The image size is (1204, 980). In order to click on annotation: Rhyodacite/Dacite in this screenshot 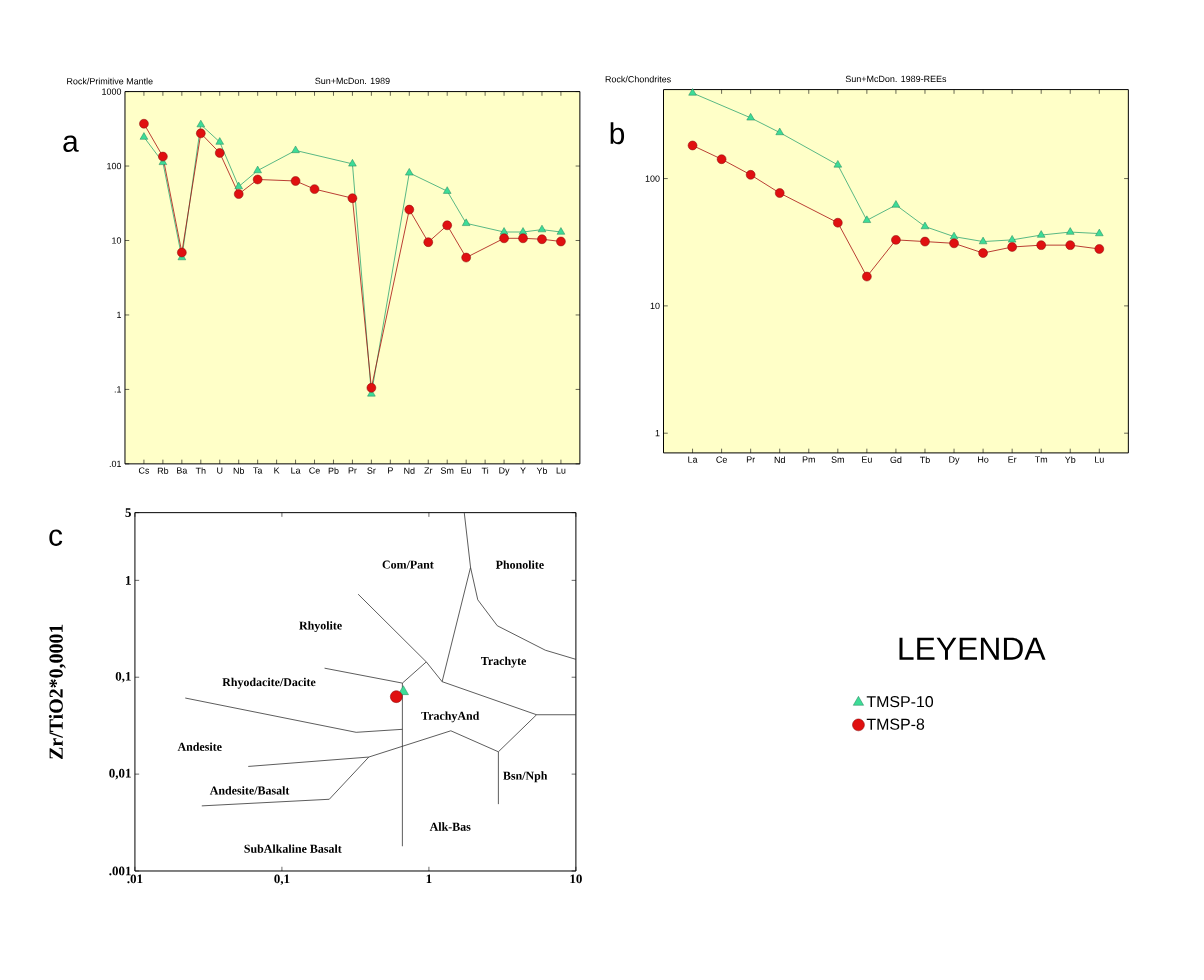, I will do `click(269, 683)`.